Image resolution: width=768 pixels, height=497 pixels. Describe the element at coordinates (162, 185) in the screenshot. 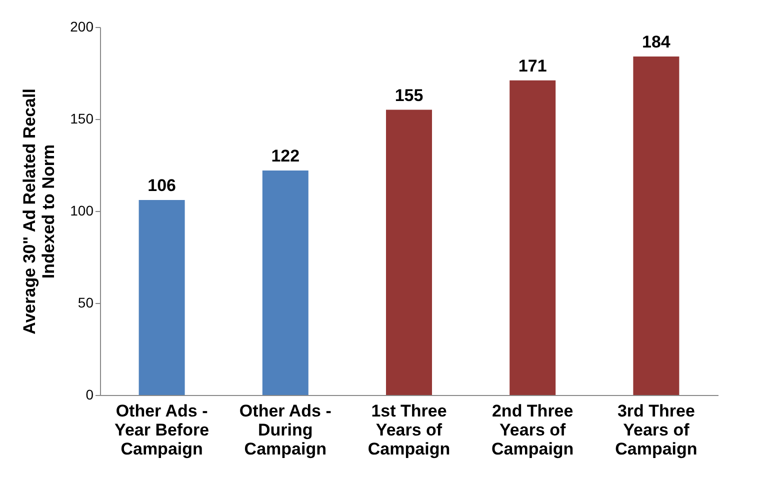

I see `data-label: 106` at that location.